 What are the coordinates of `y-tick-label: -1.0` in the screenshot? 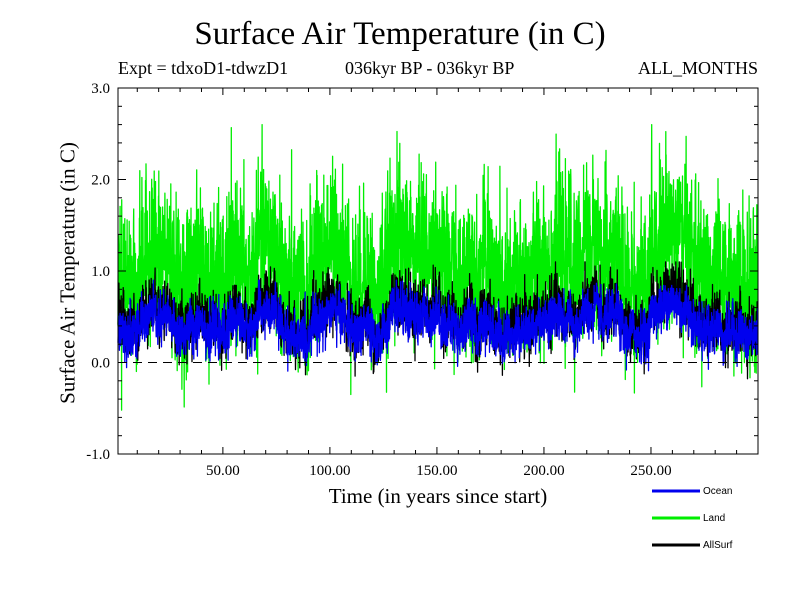 It's located at (98, 455).